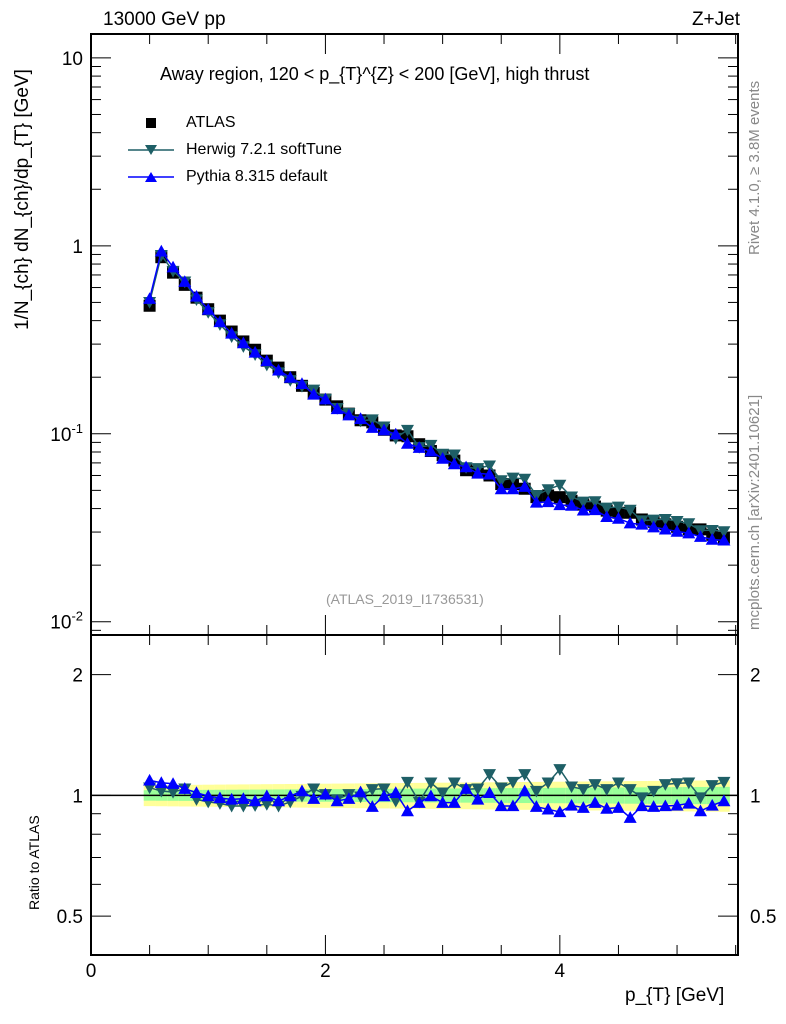  I want to click on ratio-y-tick-label: 0.5, so click(70, 917).